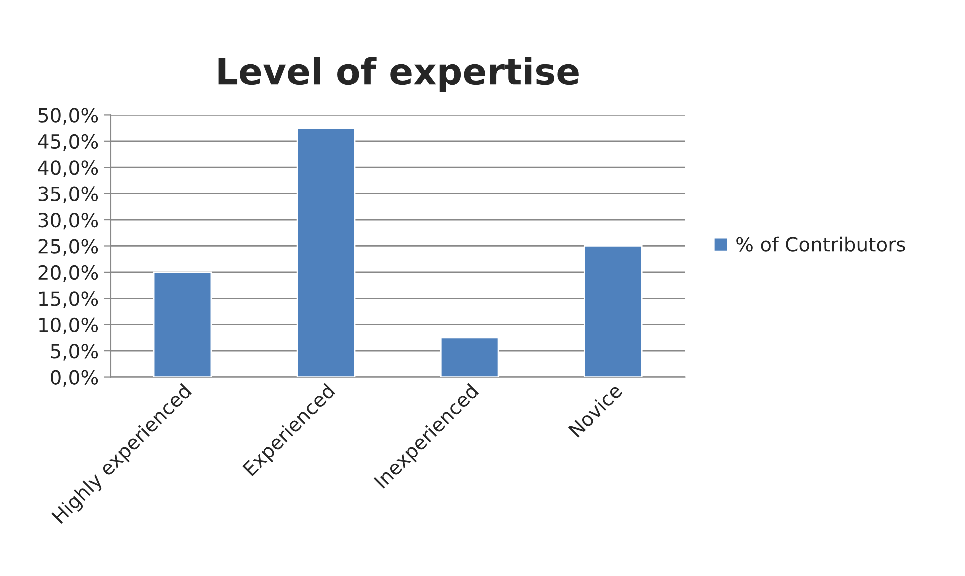 This screenshot has width=965, height=576. What do you see at coordinates (68, 116) in the screenshot?
I see `y-tick-label: 50,0%` at bounding box center [68, 116].